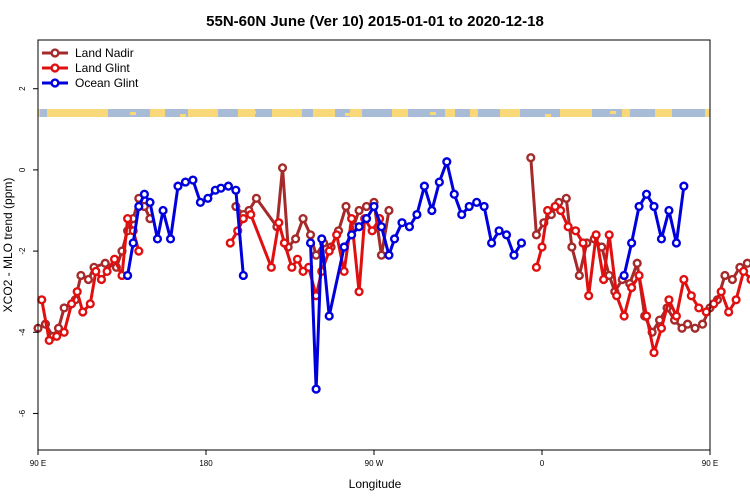  Describe the element at coordinates (28, 251) in the screenshot. I see `y-axis: 2 0 -2 -4 -6` at that location.